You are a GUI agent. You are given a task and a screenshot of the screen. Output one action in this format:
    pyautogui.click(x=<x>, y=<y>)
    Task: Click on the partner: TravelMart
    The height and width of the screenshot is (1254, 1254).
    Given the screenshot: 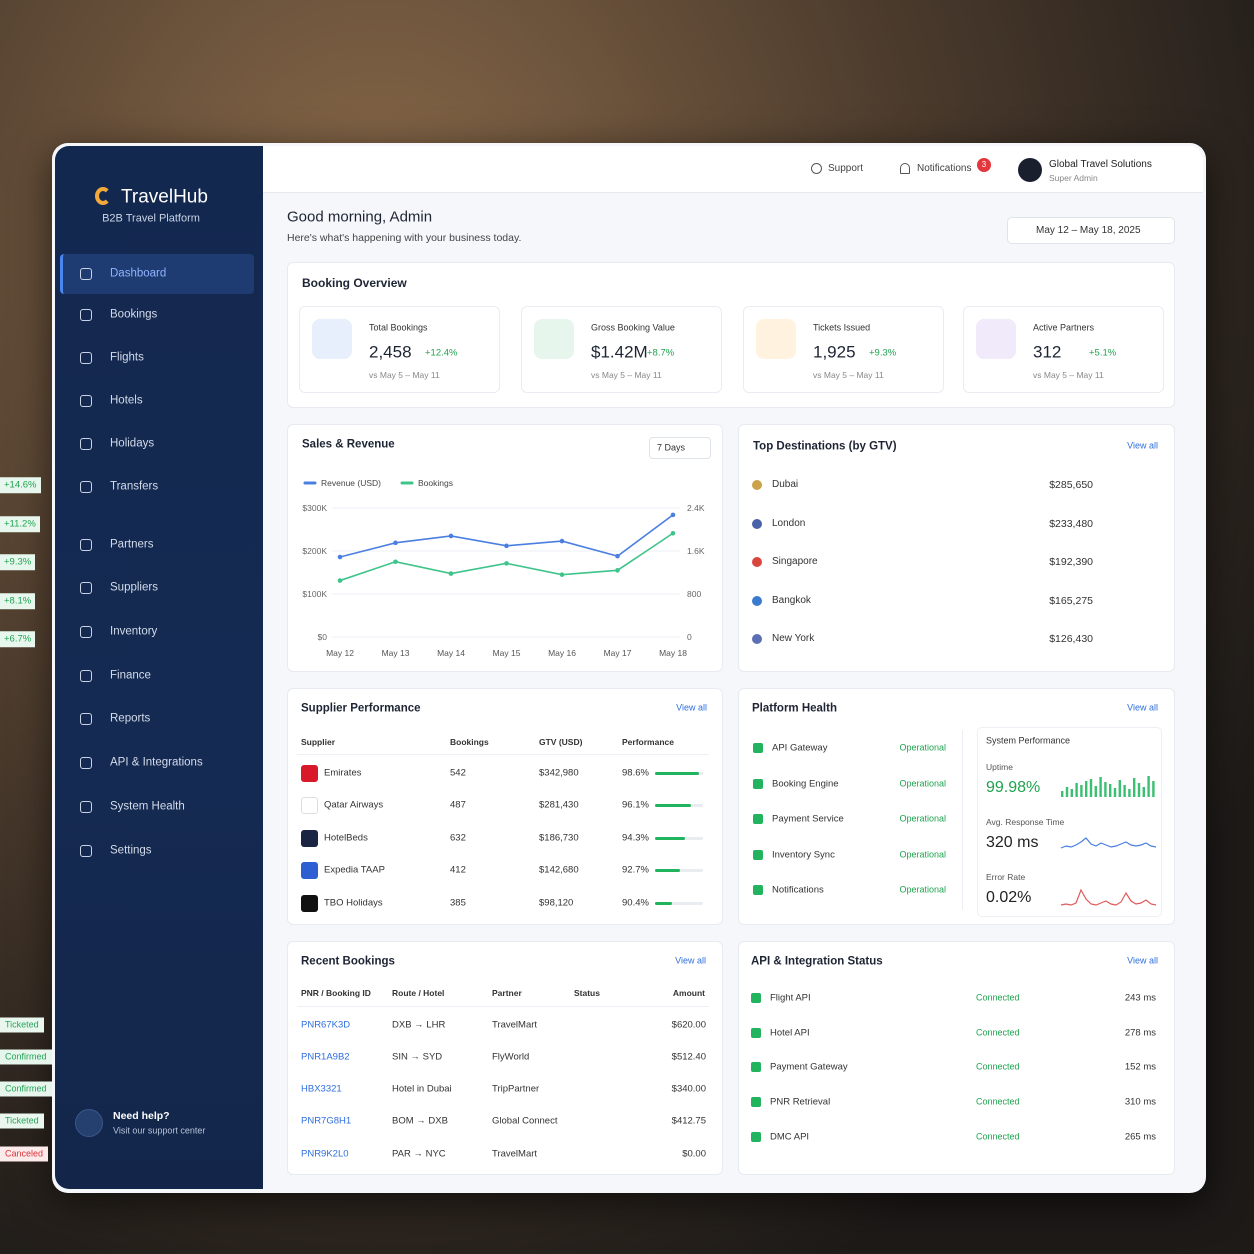 What is the action you would take?
    pyautogui.click(x=515, y=1025)
    